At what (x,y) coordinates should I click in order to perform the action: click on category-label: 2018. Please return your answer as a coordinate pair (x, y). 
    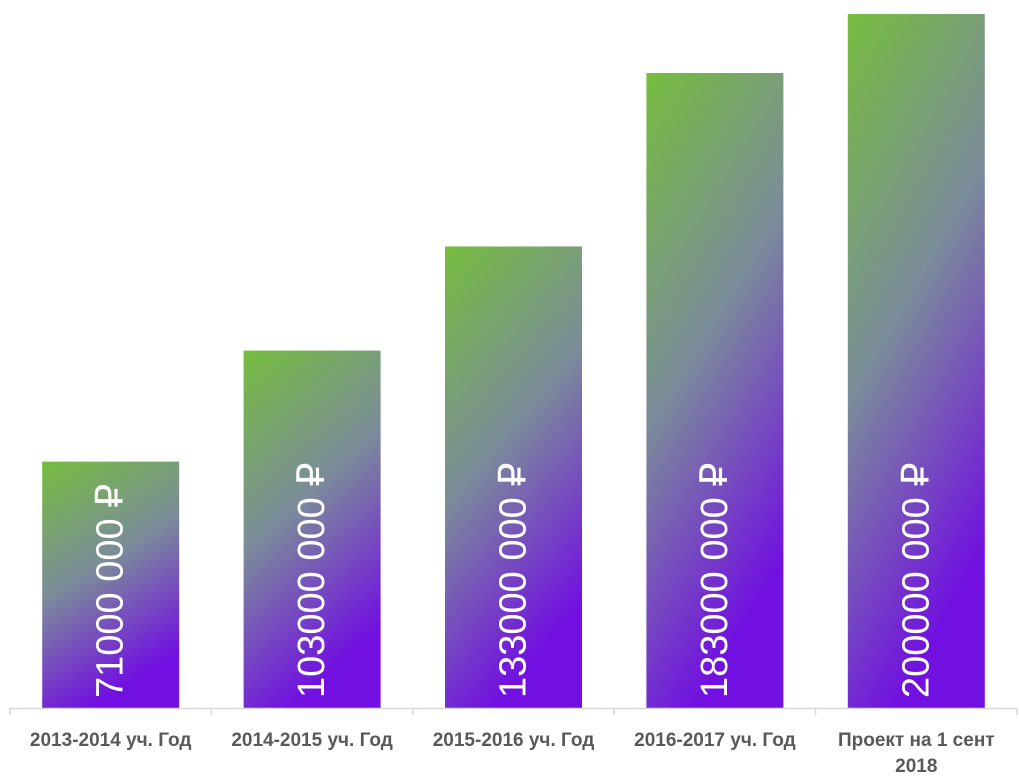
    Looking at the image, I should click on (916, 766).